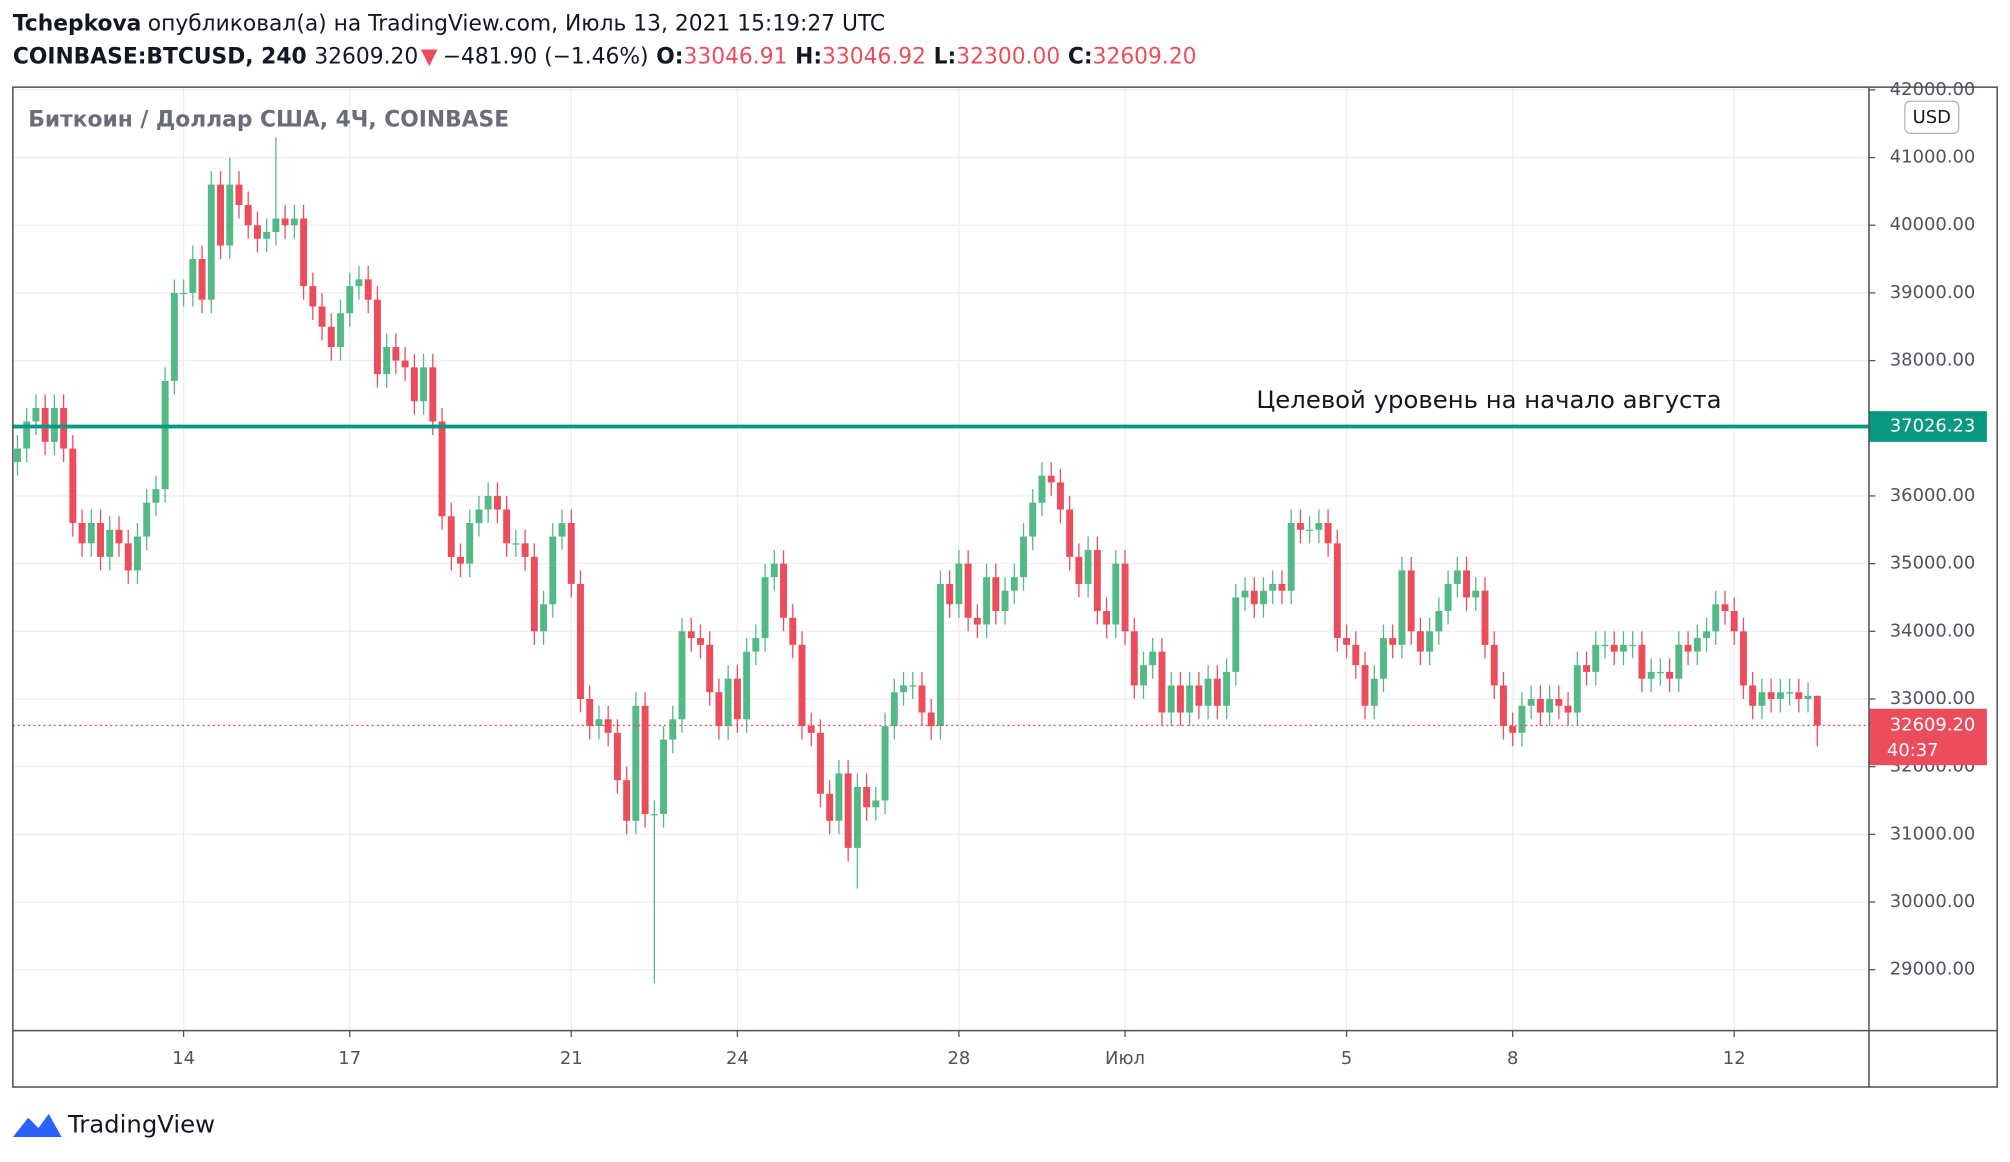 The height and width of the screenshot is (1162, 2010). What do you see at coordinates (349, 1058) in the screenshot?
I see `x-tick-label: 17` at bounding box center [349, 1058].